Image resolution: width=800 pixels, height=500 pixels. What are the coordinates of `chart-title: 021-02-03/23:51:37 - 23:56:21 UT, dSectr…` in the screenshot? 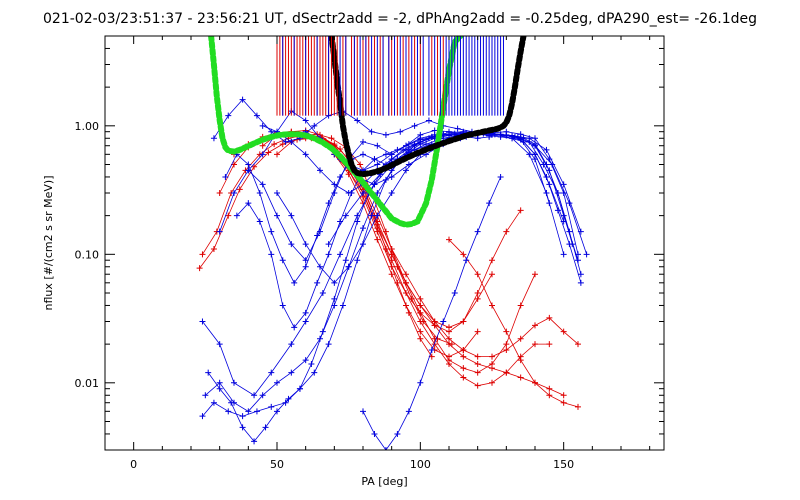 It's located at (400, 19).